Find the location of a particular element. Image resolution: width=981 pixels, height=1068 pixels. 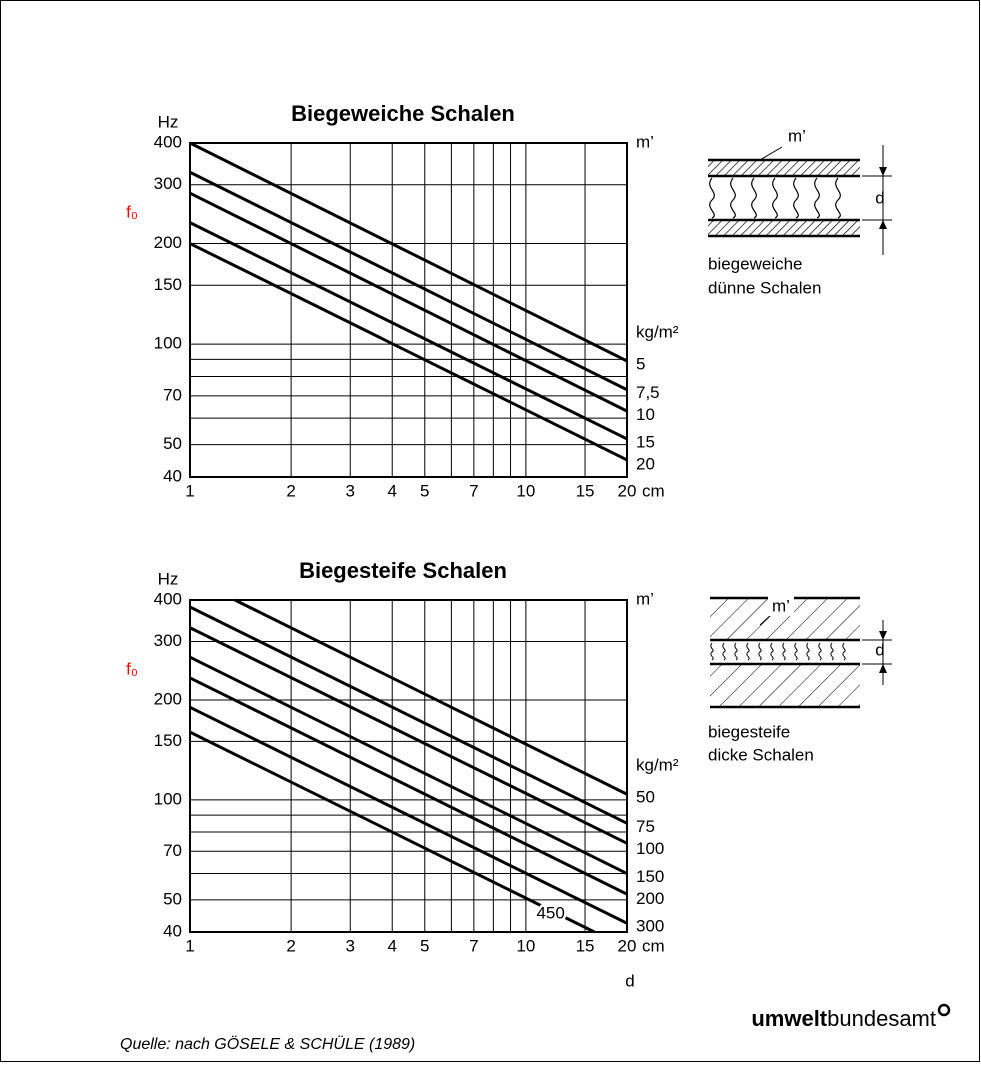

caption: dünne Schalen is located at coordinates (764, 287).